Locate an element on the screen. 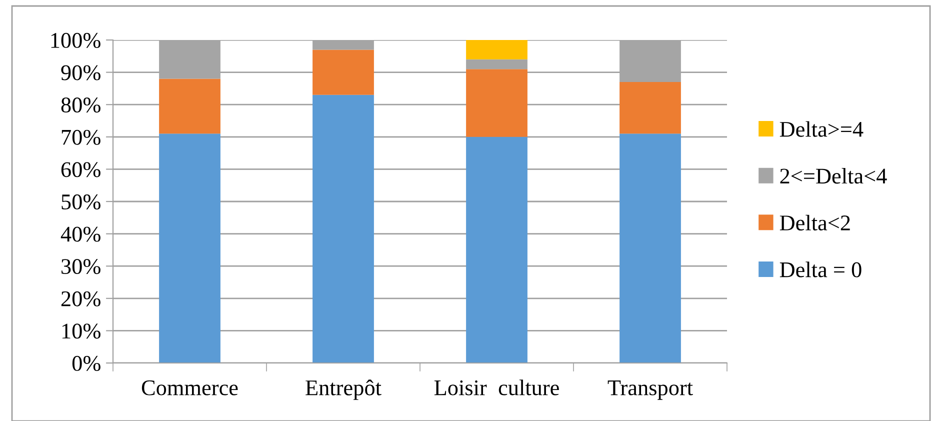 Image resolution: width=931 pixels, height=421 pixels. y-tick-label: 0% is located at coordinates (86, 363).